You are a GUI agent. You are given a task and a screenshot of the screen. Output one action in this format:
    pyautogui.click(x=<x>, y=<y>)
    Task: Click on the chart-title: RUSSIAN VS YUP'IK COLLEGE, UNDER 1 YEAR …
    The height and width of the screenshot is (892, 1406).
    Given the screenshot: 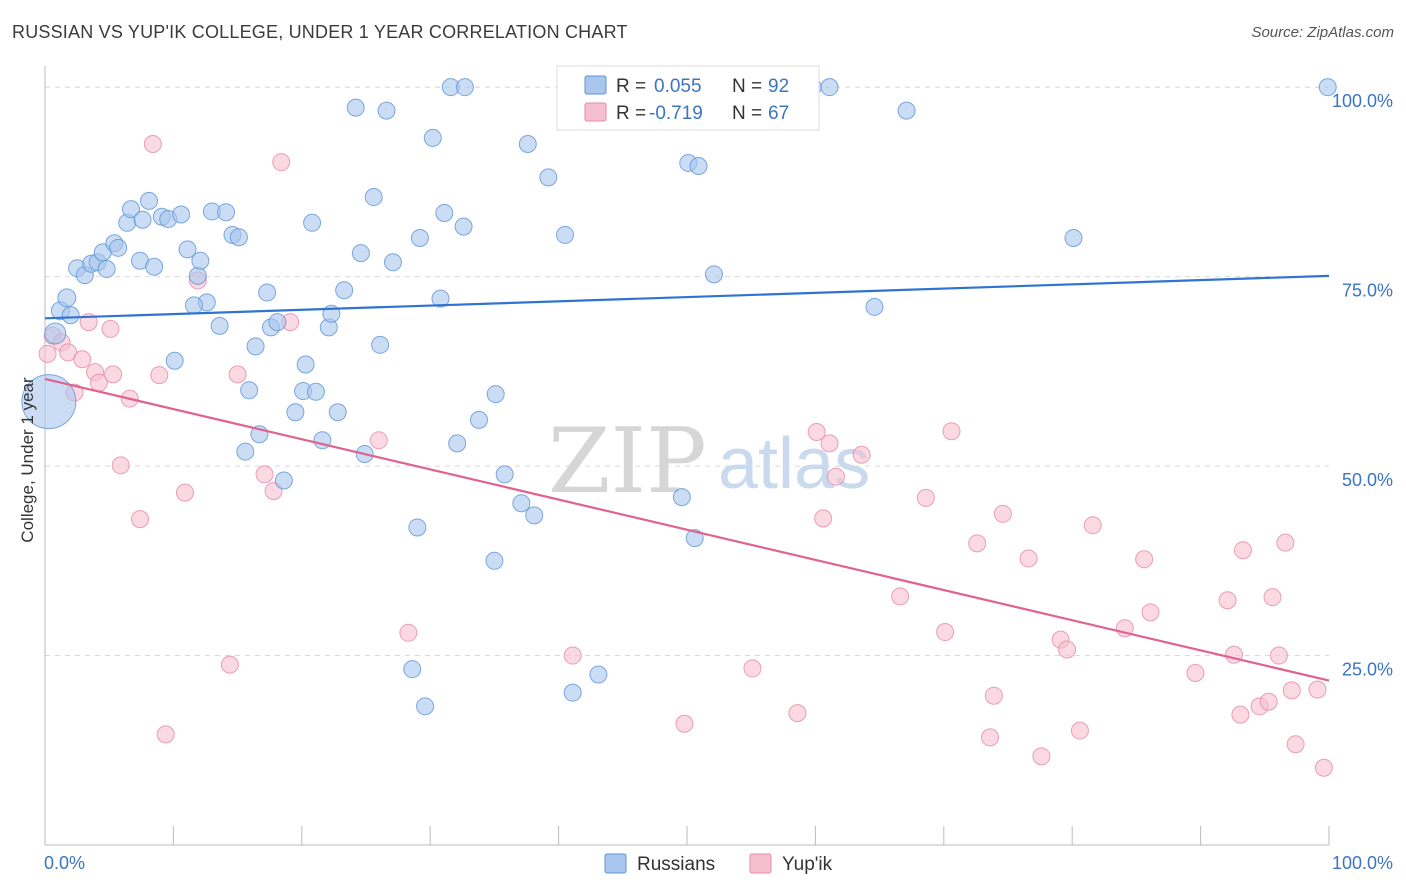 What is the action you would take?
    pyautogui.click(x=320, y=32)
    